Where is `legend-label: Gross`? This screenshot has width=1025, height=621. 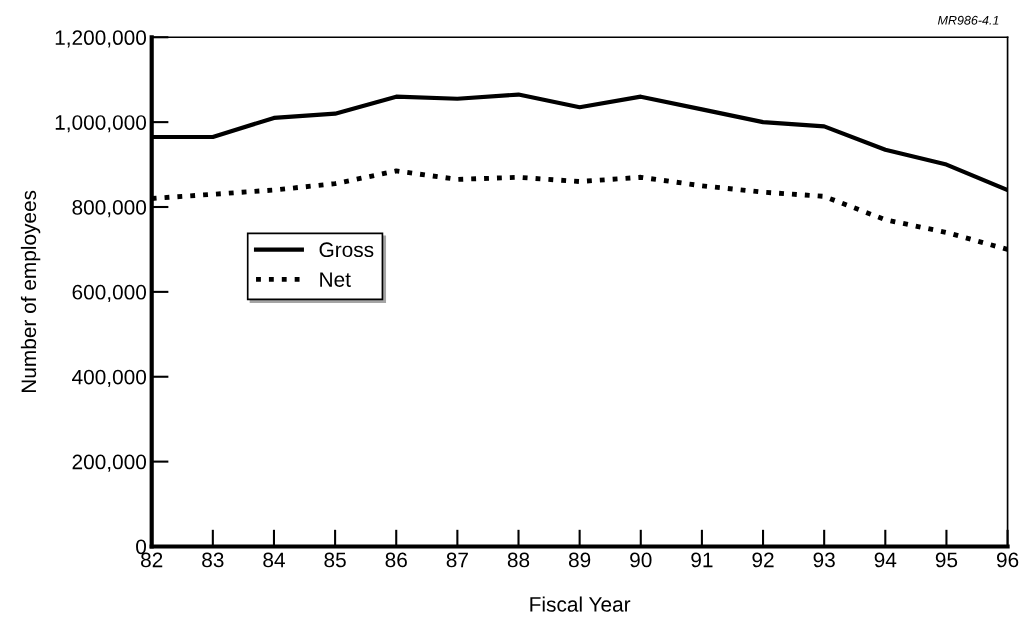 legend-label: Gross is located at coordinates (346, 250).